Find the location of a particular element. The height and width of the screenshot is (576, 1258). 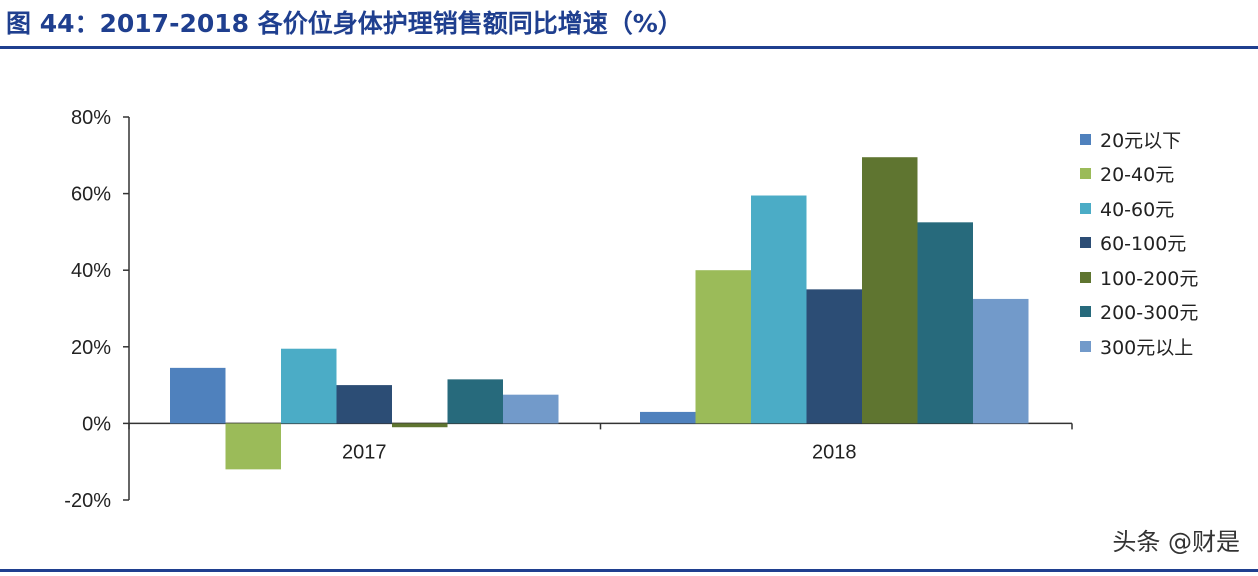

watermark: 头条 @财是 is located at coordinates (1176, 542).